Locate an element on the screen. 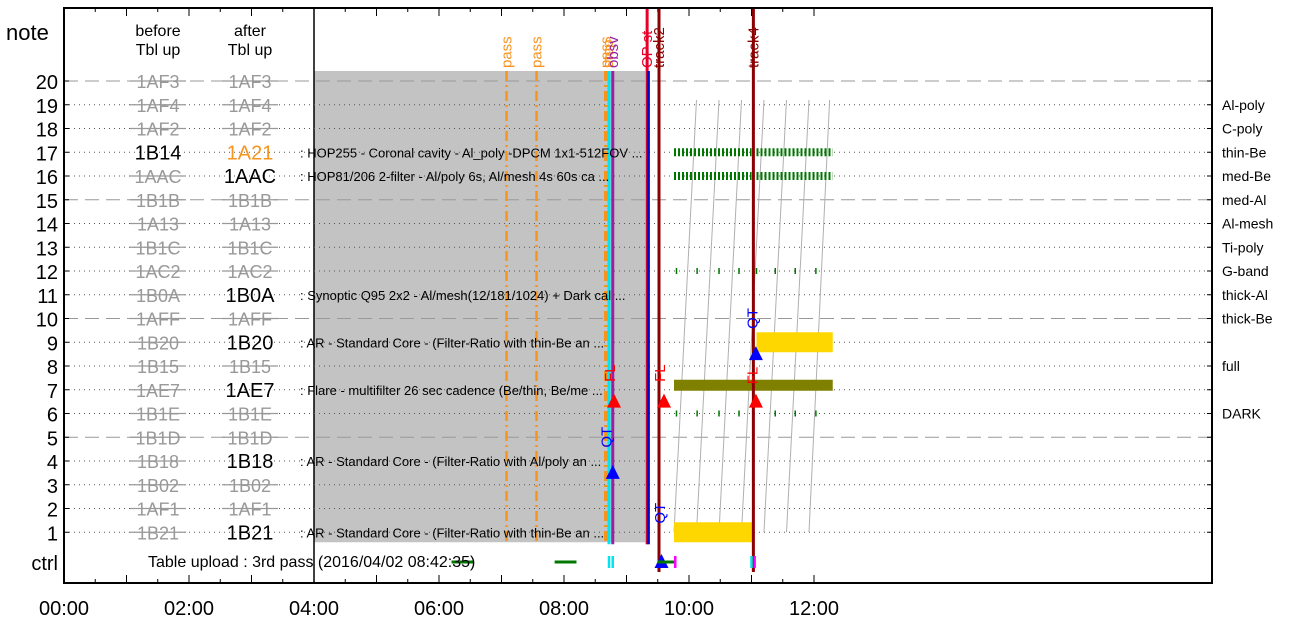 The width and height of the screenshot is (1296, 625). program-id: 1B20 is located at coordinates (158, 343).